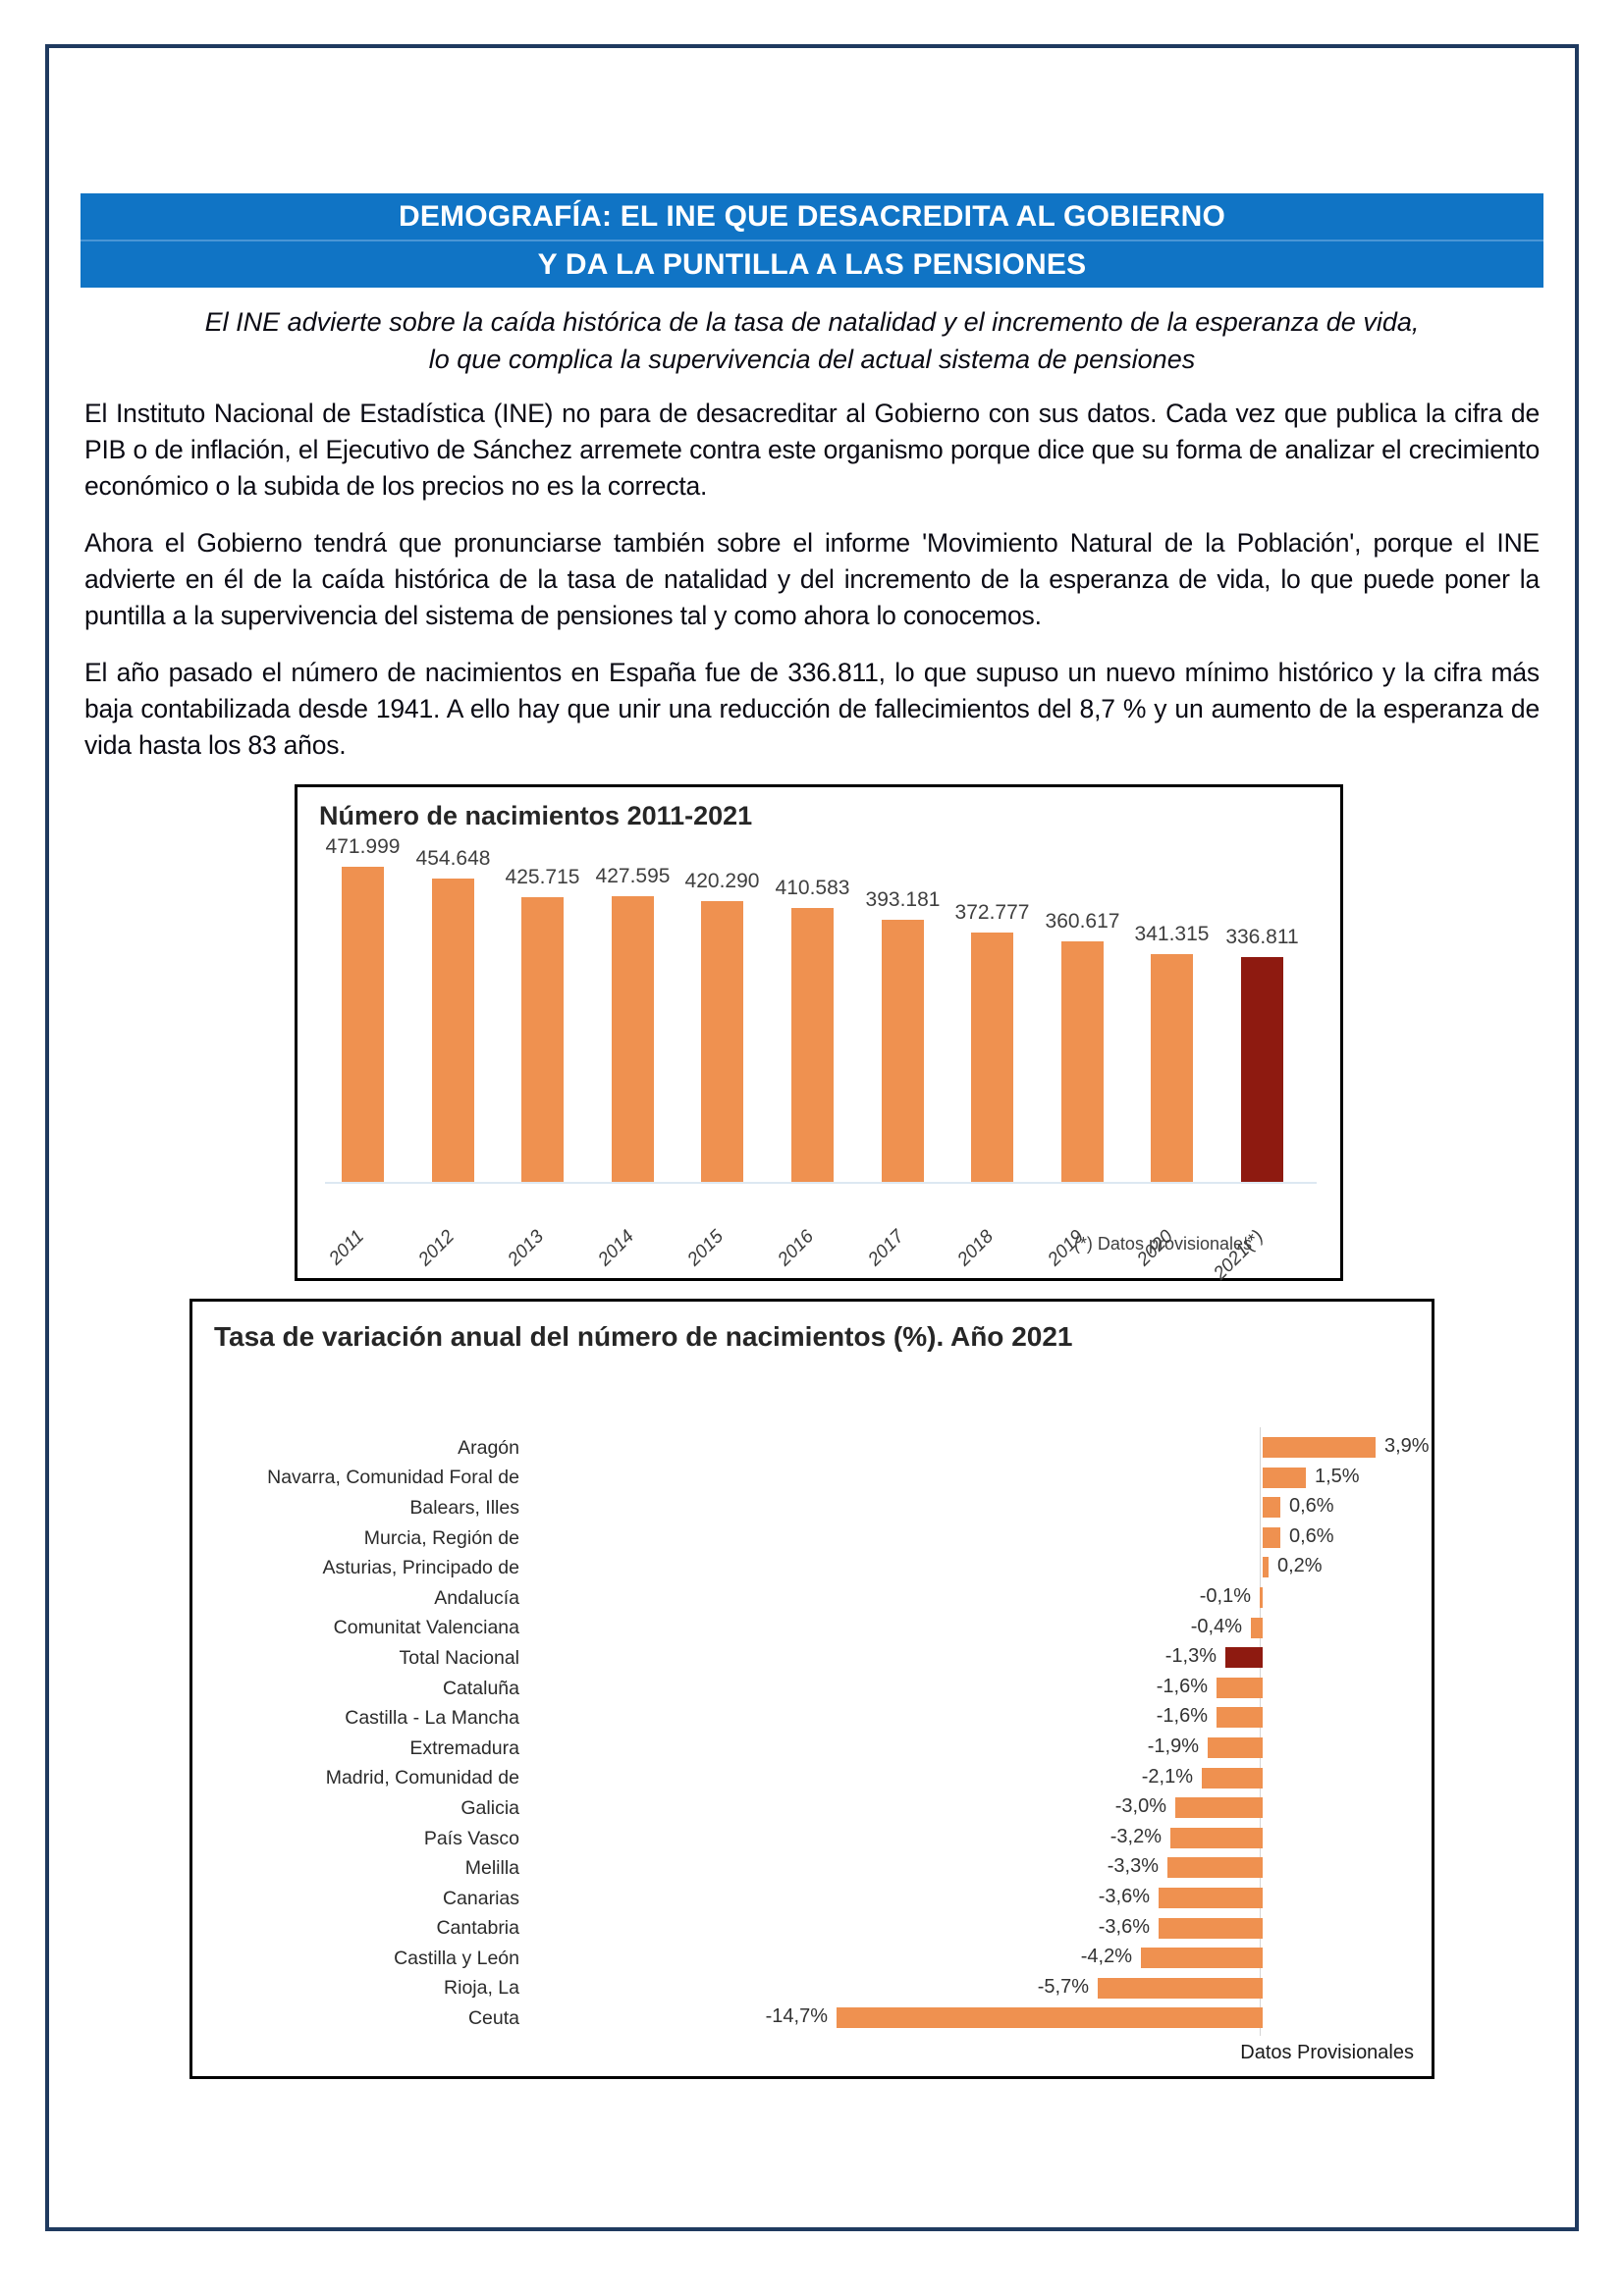  Describe the element at coordinates (346, 1247) in the screenshot. I see `x-axis-label: 2011` at that location.